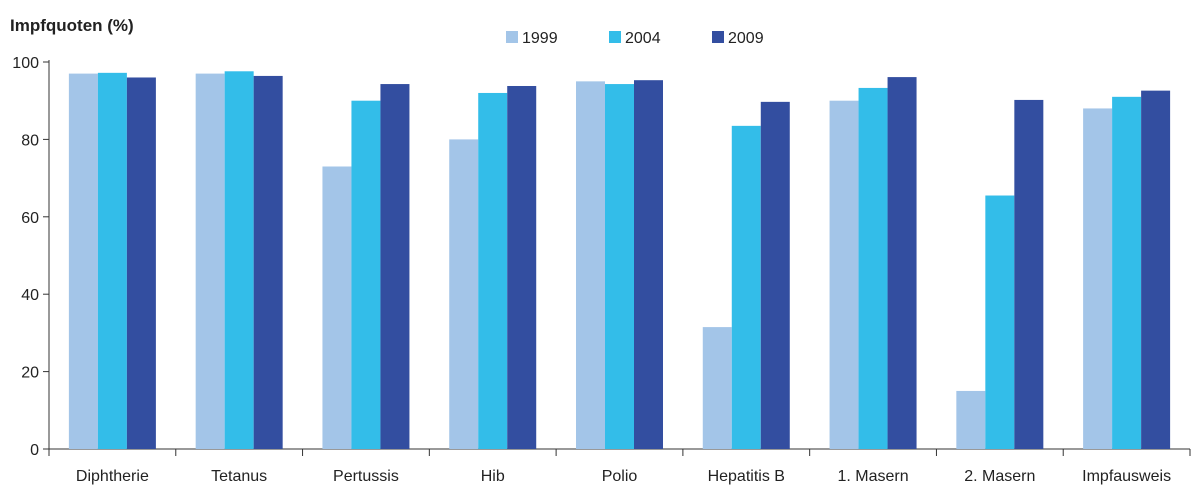  What do you see at coordinates (540, 38) in the screenshot?
I see `legend-label: 1999` at bounding box center [540, 38].